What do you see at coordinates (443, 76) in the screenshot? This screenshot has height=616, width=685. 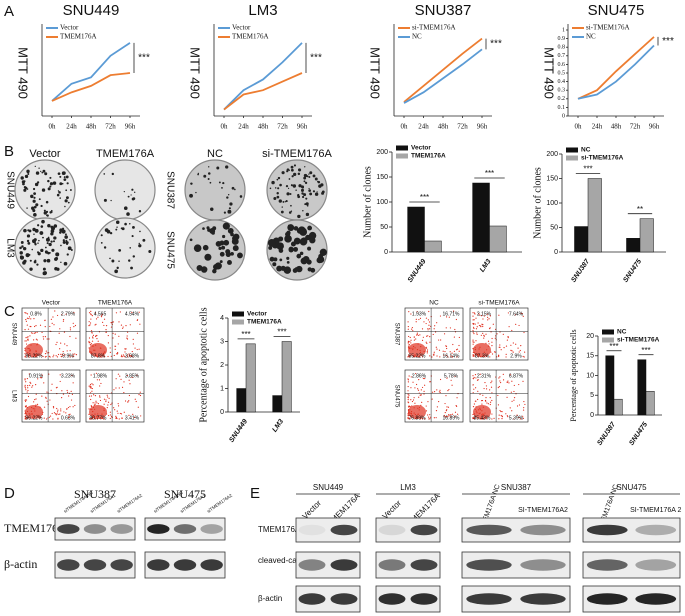 I see `series-line` at bounding box center [443, 76].